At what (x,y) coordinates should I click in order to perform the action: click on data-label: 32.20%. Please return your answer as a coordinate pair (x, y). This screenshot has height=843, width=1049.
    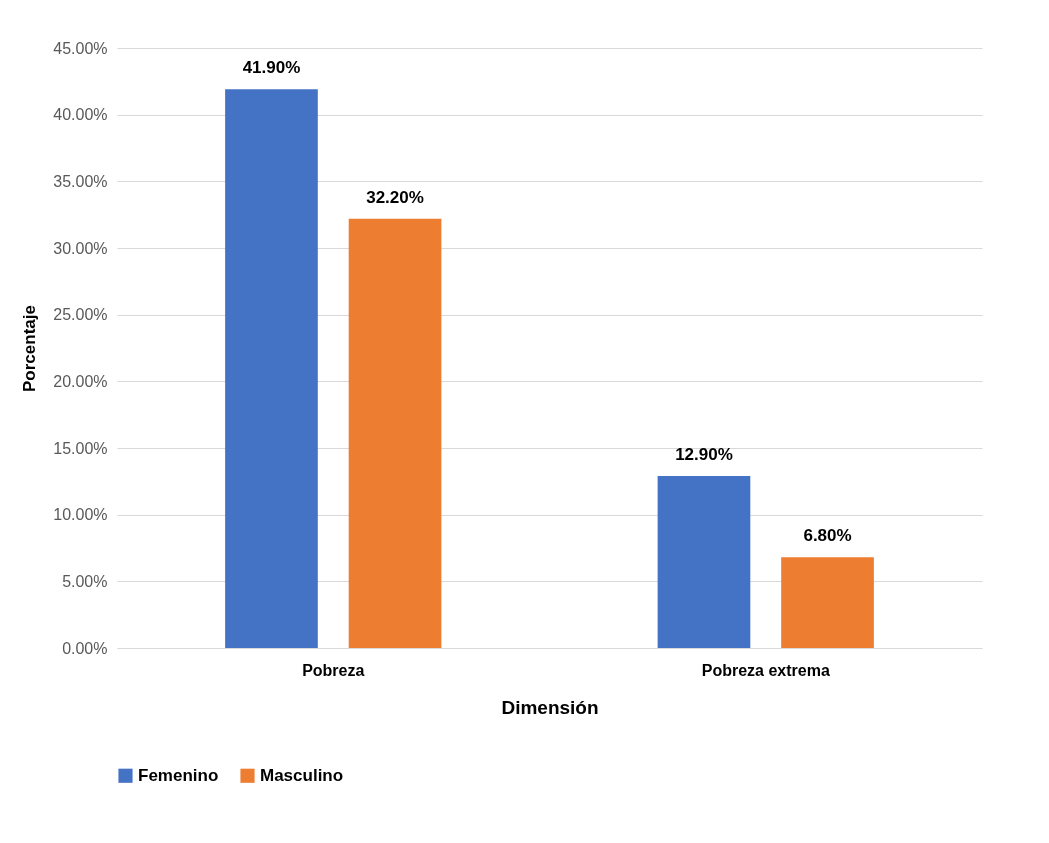
    Looking at the image, I should click on (395, 197).